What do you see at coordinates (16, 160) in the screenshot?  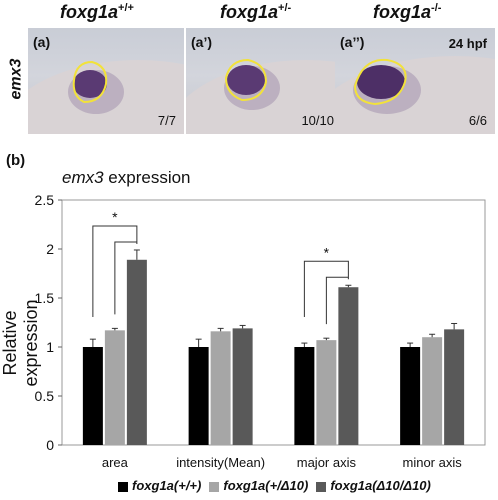 I see `panel-b-tag: (b)` at bounding box center [16, 160].